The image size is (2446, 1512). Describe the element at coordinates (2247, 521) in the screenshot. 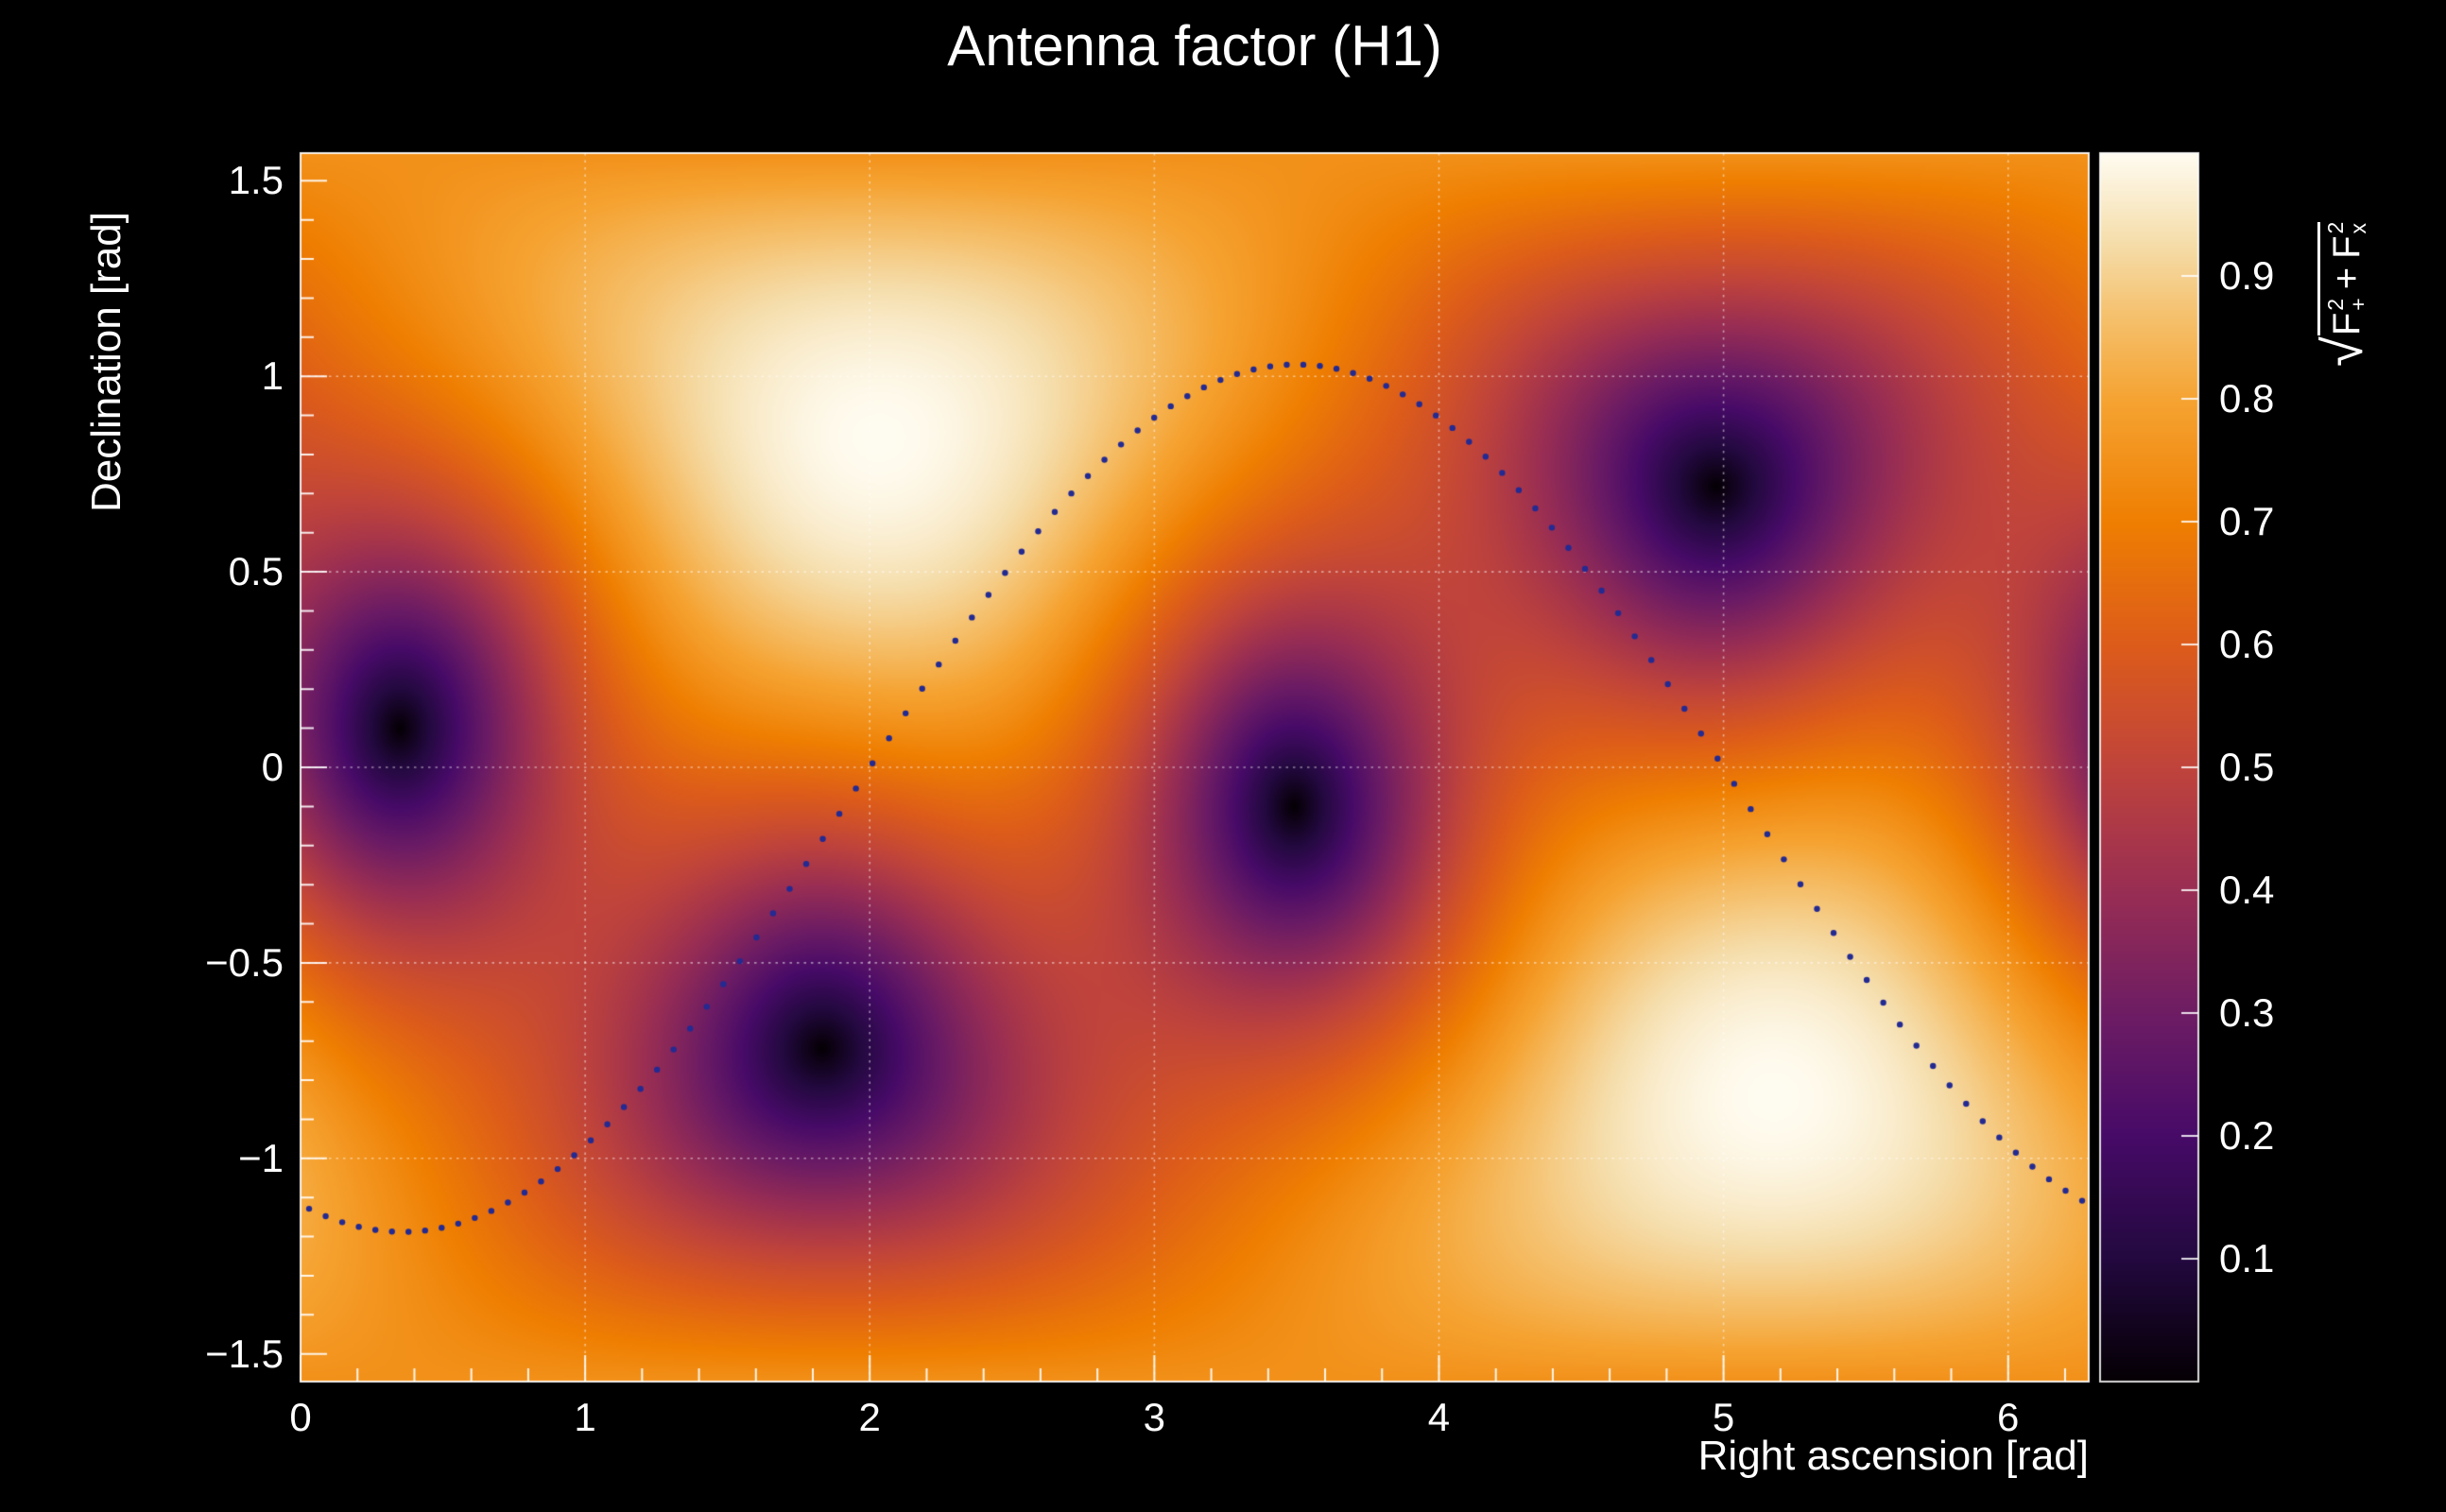

I see `colorbar-tick-label: 0.7` at that location.